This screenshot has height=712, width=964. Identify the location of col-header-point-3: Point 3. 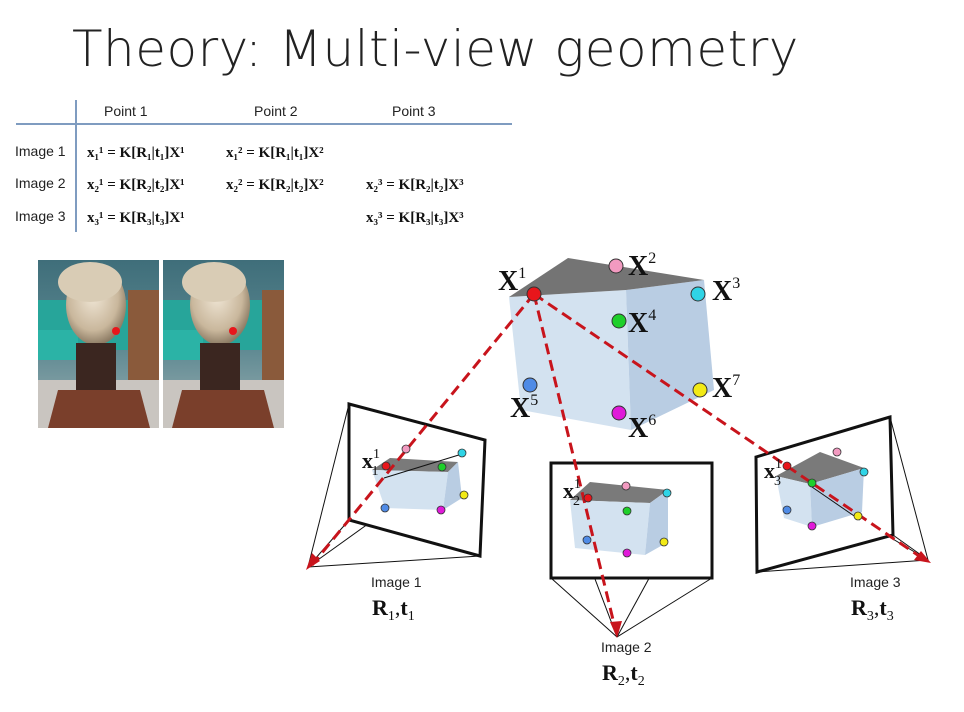
(414, 111).